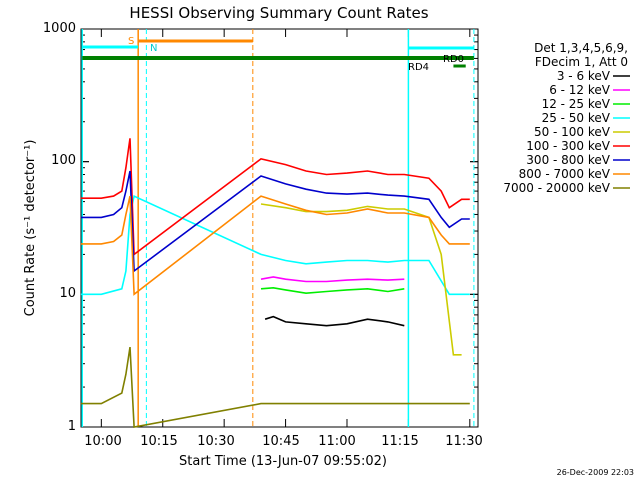 Image resolution: width=640 pixels, height=480 pixels. Describe the element at coordinates (565, 174) in the screenshot. I see `legend-label: 800 - 7000 keV` at that location.